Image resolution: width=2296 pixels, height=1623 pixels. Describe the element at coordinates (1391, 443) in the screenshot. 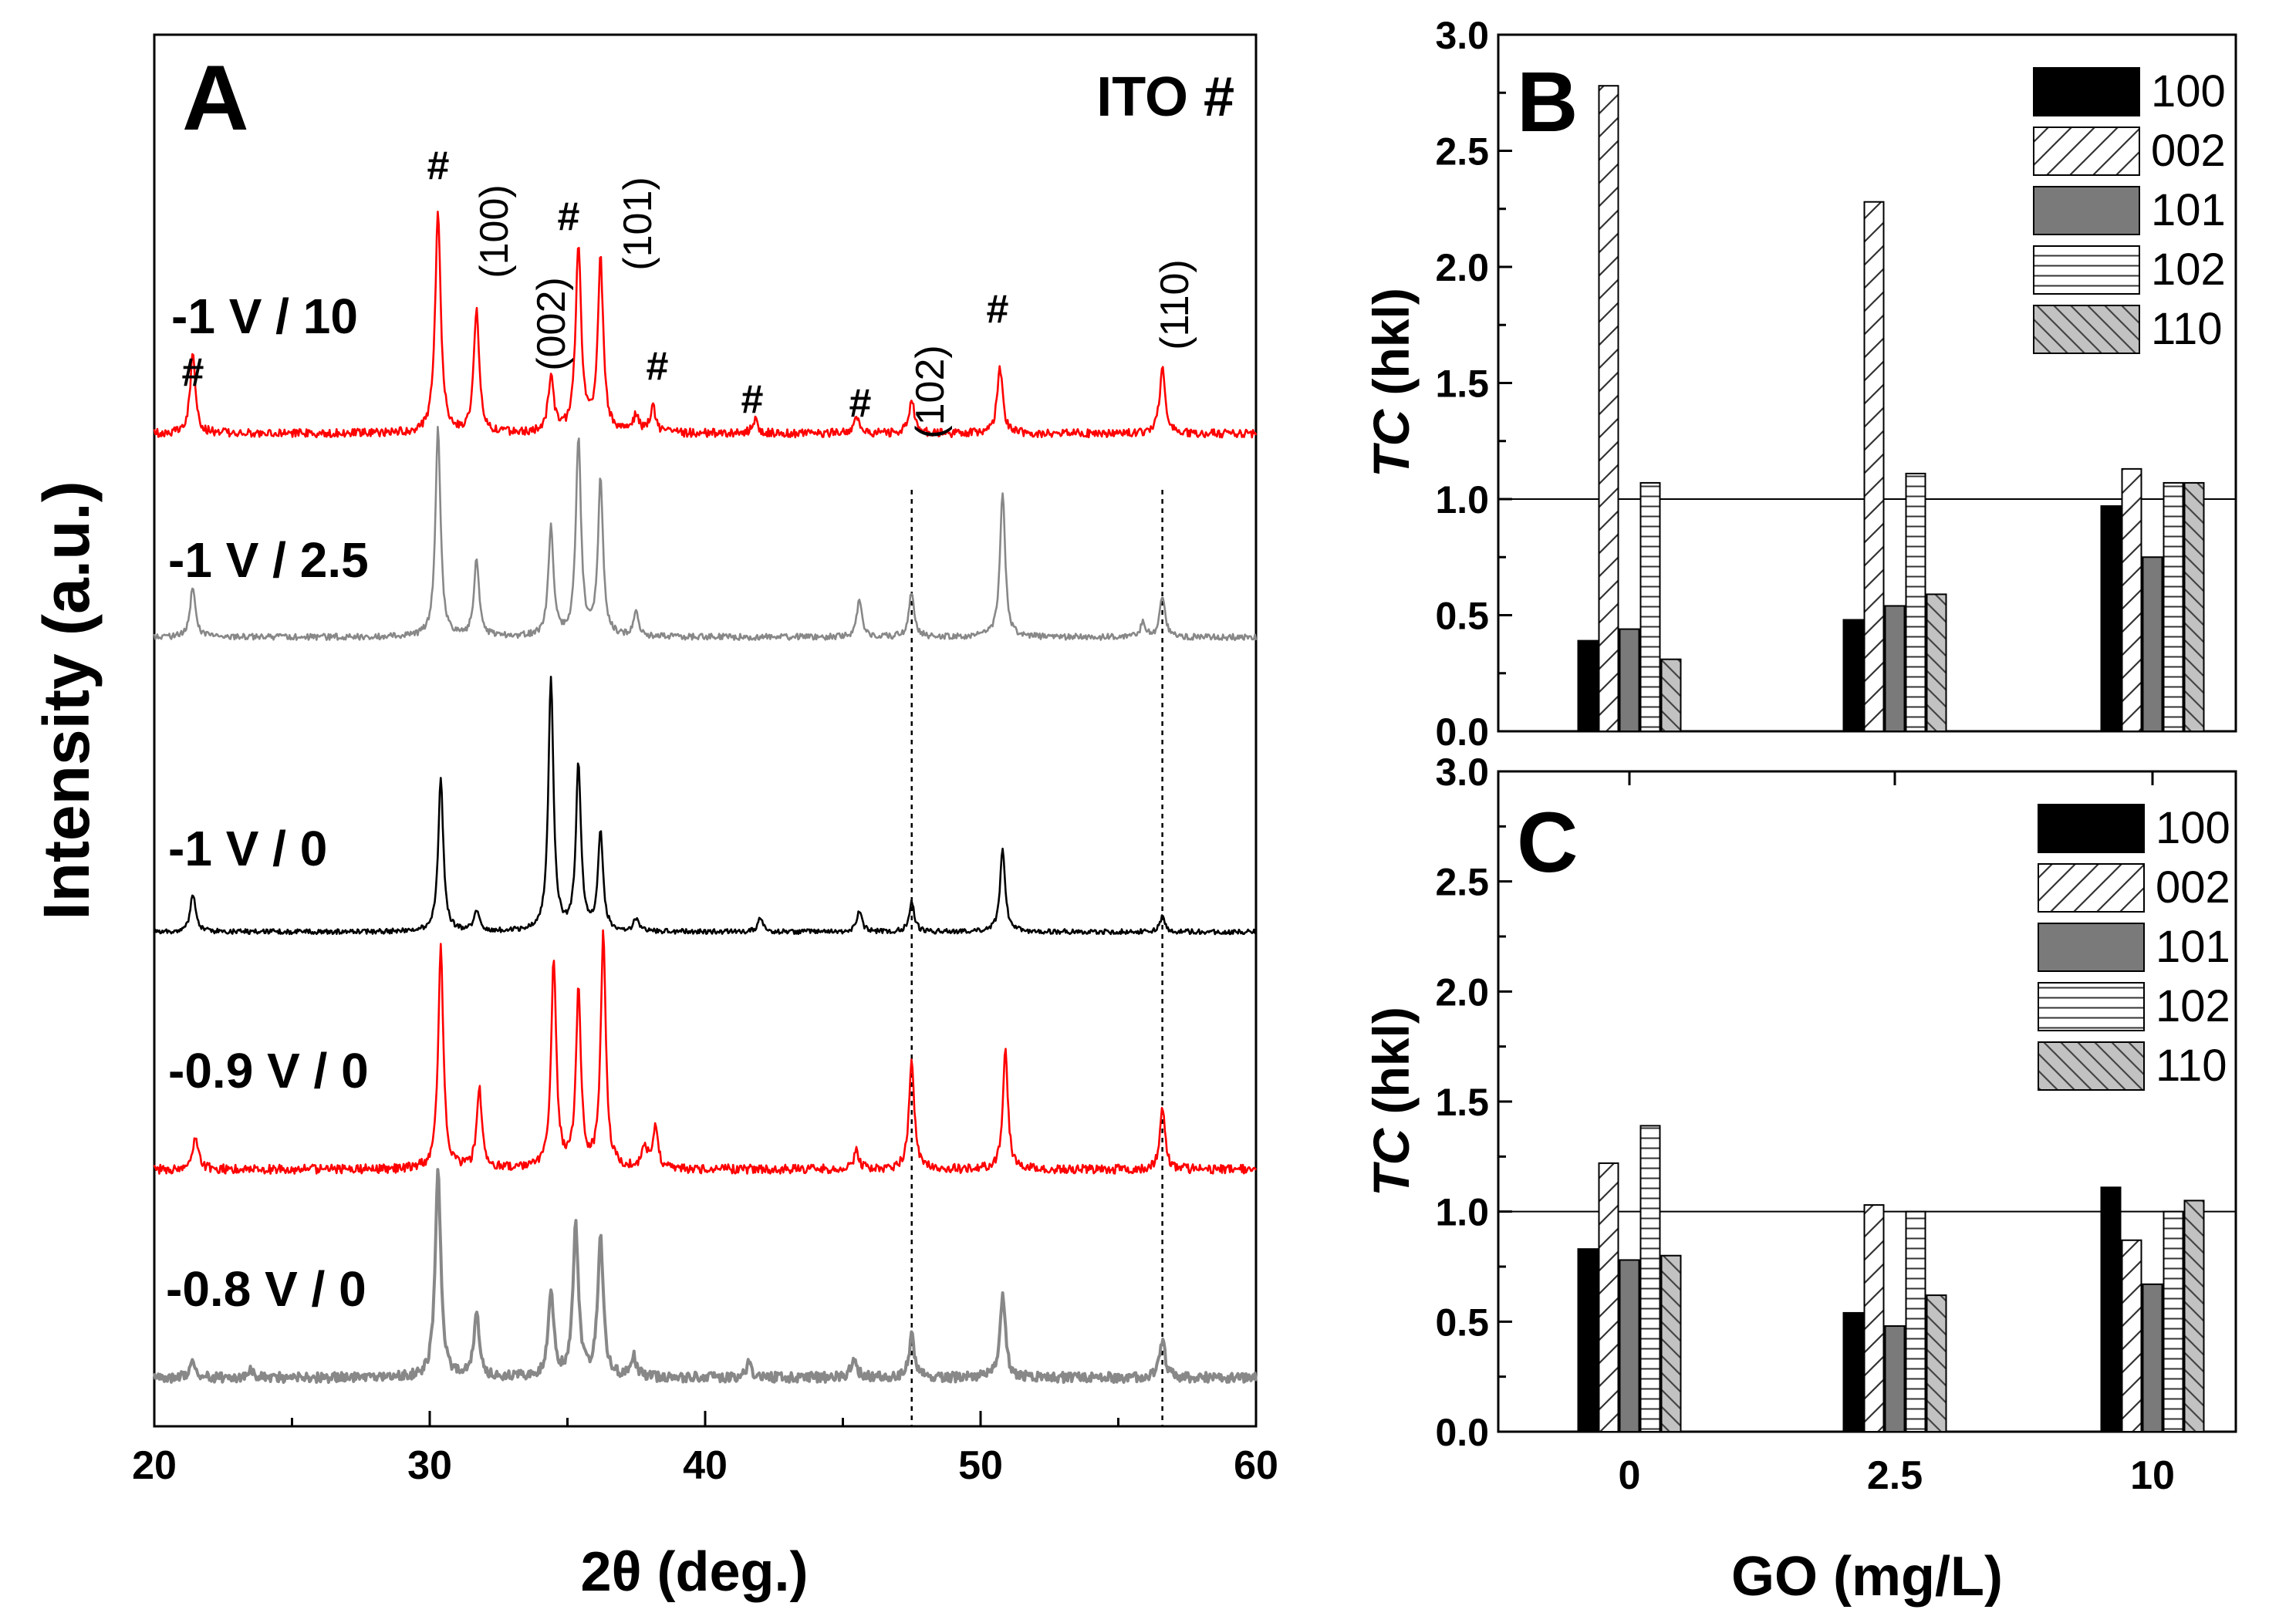

I see `panel-b-ylabel-italic: TC` at that location.